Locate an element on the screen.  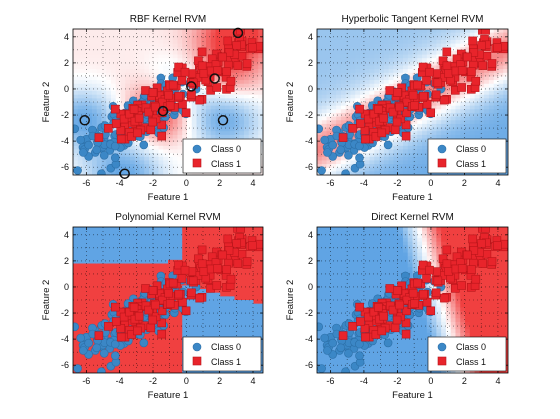
legend-label-class-0: Class 0 is located at coordinates (471, 149).